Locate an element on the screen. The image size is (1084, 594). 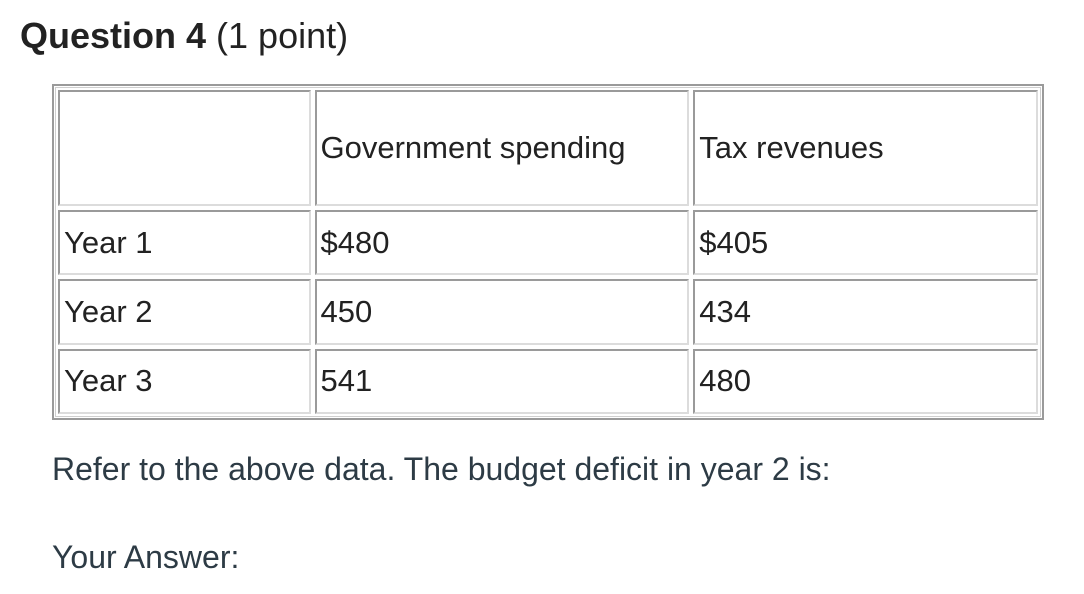
row-label: Year 2 is located at coordinates (184, 312).